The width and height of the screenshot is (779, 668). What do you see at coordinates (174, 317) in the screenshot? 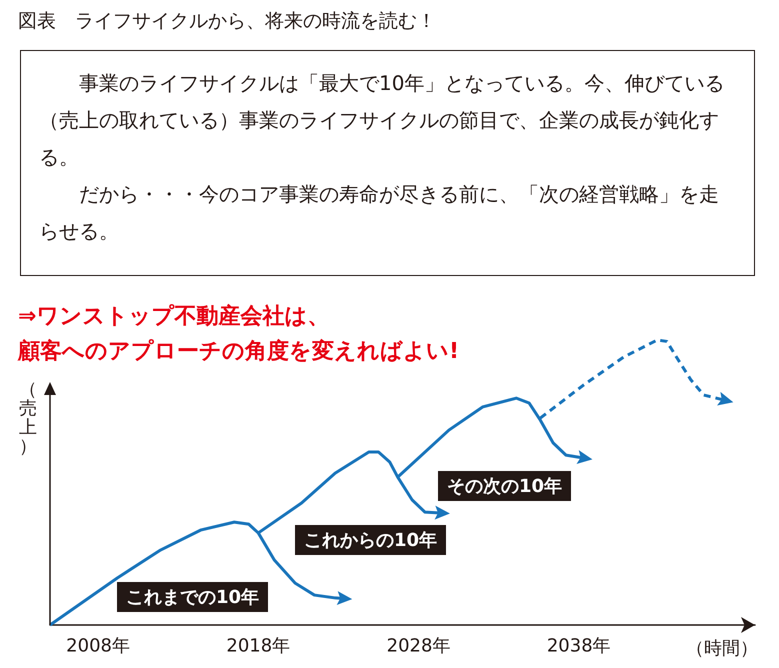
I see `text: ⇒ワンストップ不動産会社は、` at bounding box center [174, 317].